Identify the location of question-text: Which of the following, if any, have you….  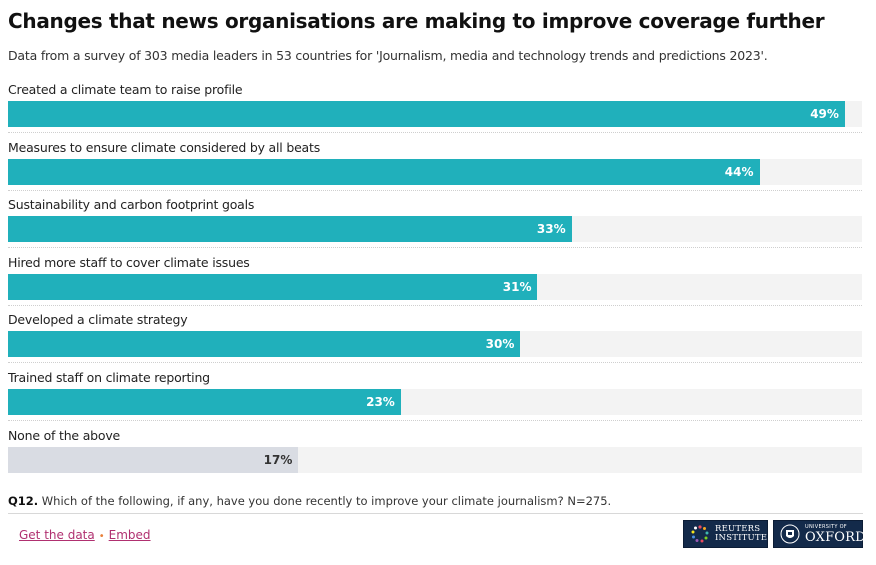
(325, 501).